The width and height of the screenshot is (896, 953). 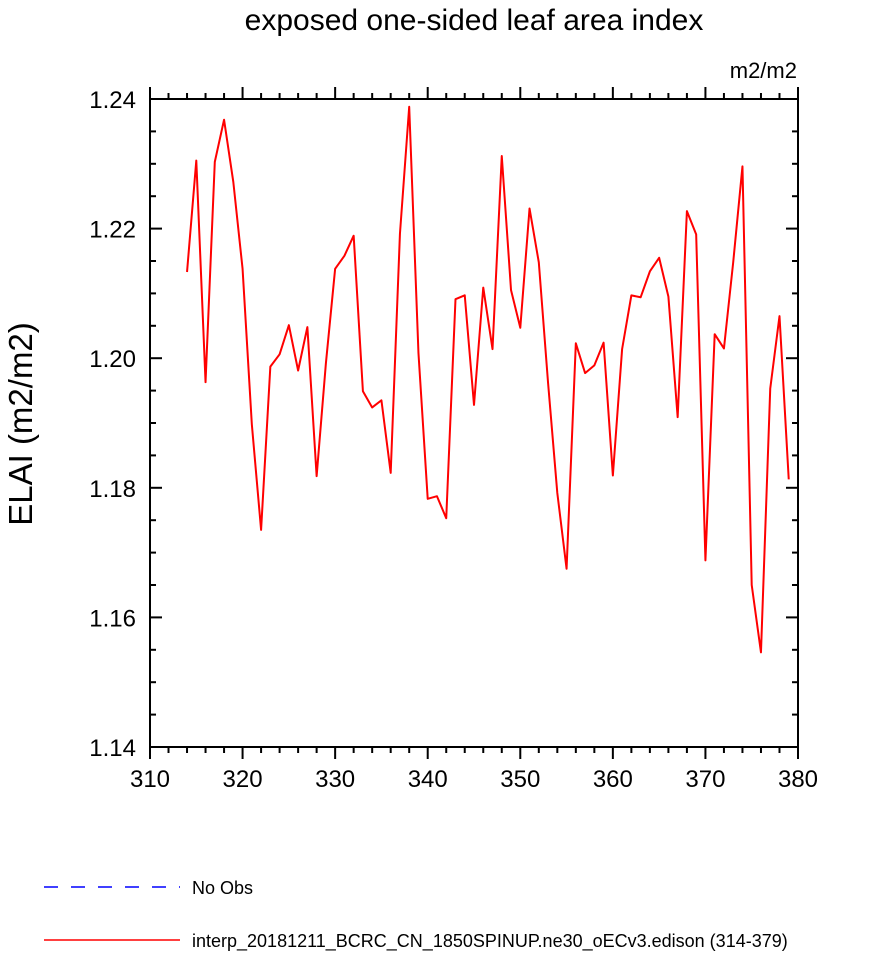 What do you see at coordinates (20, 424) in the screenshot?
I see `y-axis-label: ELAI (m2/m2)` at bounding box center [20, 424].